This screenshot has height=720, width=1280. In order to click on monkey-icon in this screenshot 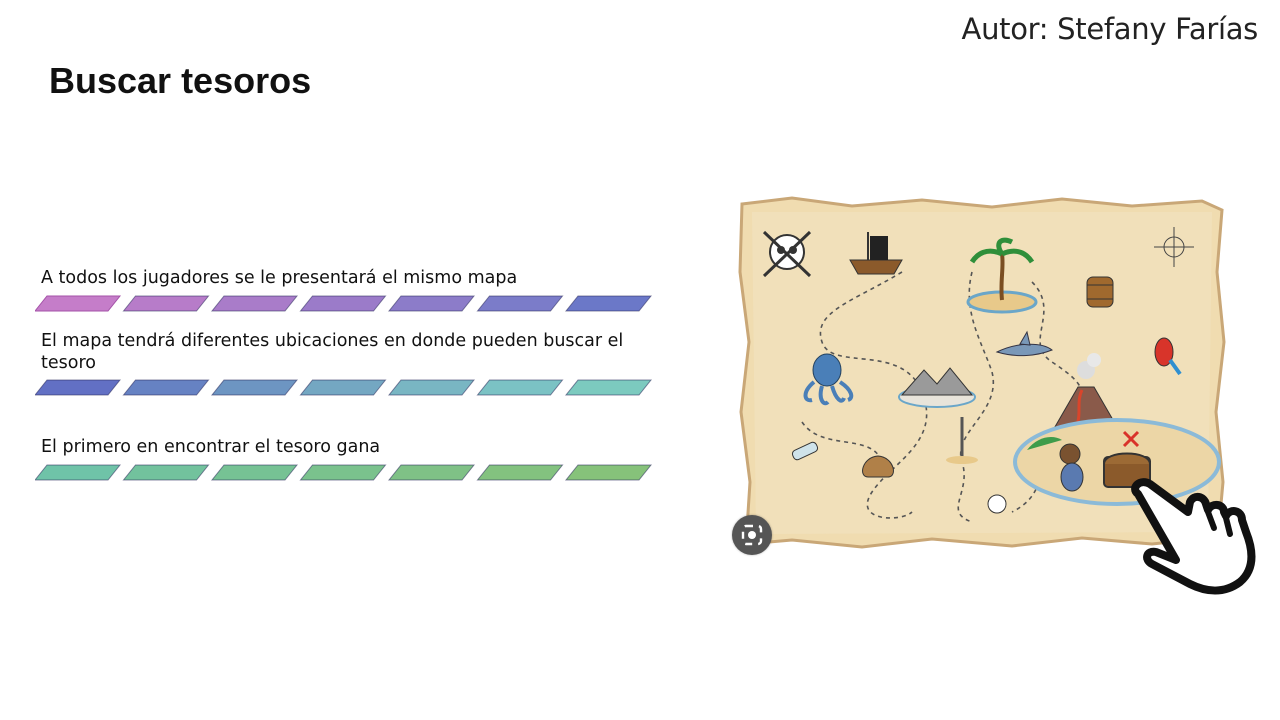, I will do `click(1071, 467)`.